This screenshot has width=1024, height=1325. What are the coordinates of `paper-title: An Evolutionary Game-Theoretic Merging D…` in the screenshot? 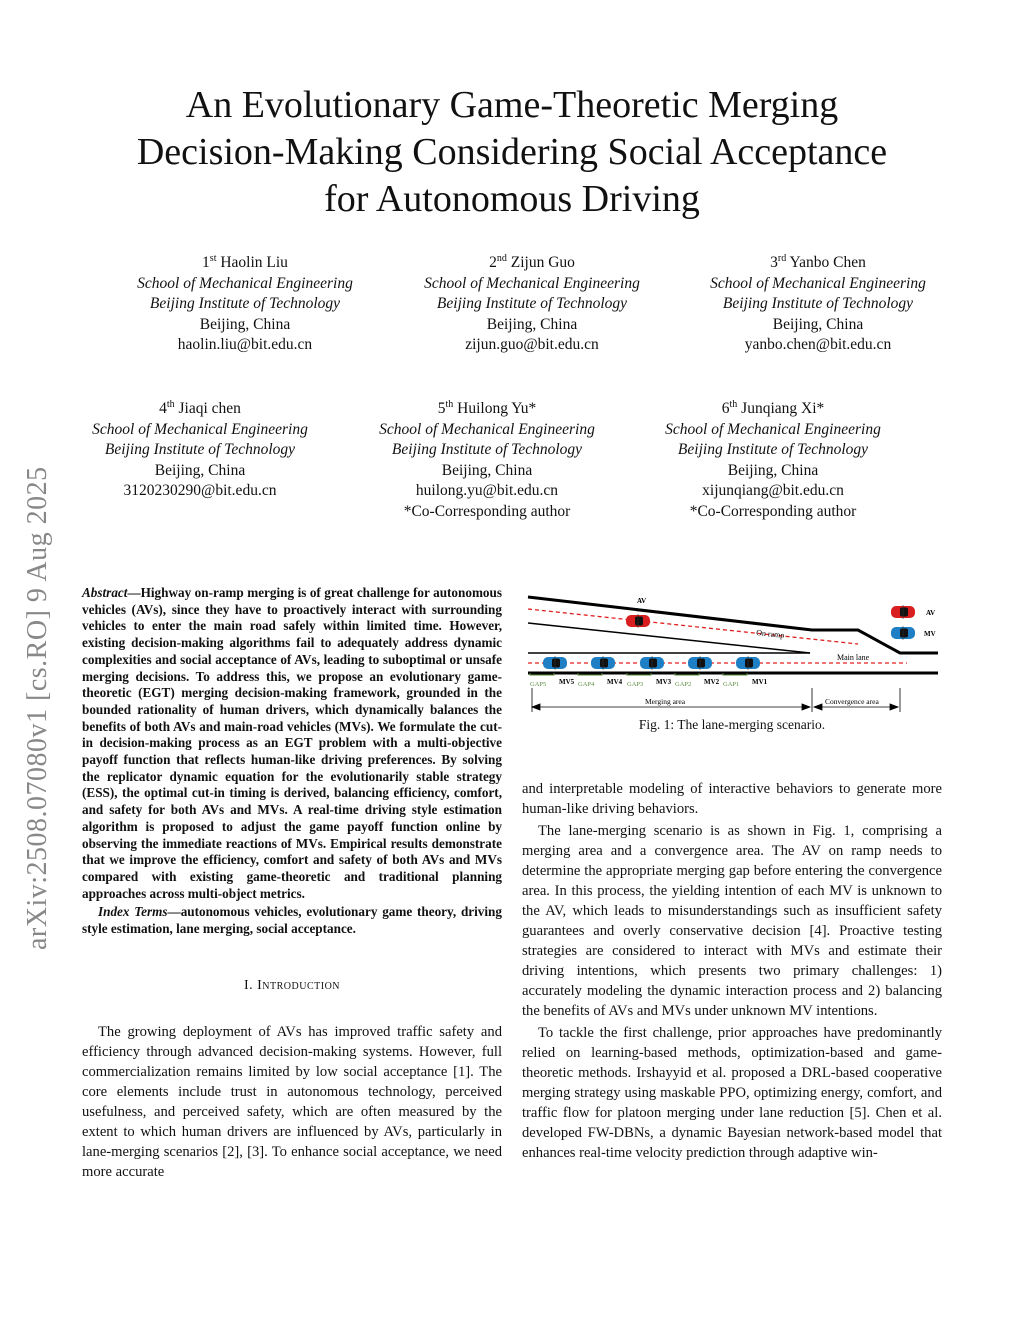 It's located at (512, 152).